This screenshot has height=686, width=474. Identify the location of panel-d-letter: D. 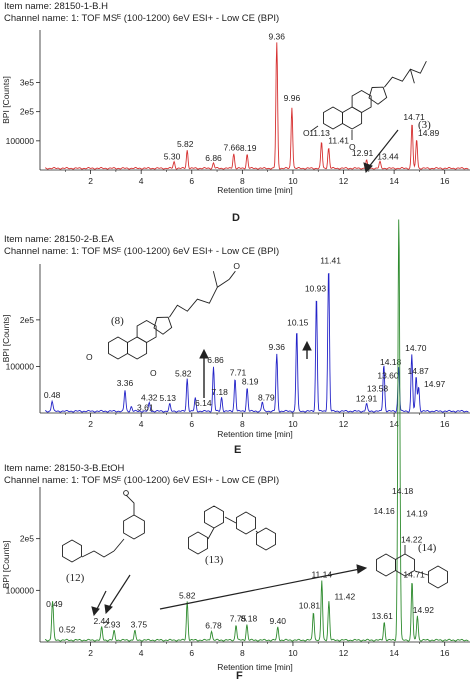
(236, 218).